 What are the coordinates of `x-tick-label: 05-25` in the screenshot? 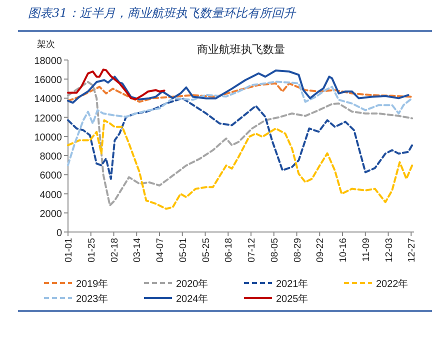 It's located at (206, 250).